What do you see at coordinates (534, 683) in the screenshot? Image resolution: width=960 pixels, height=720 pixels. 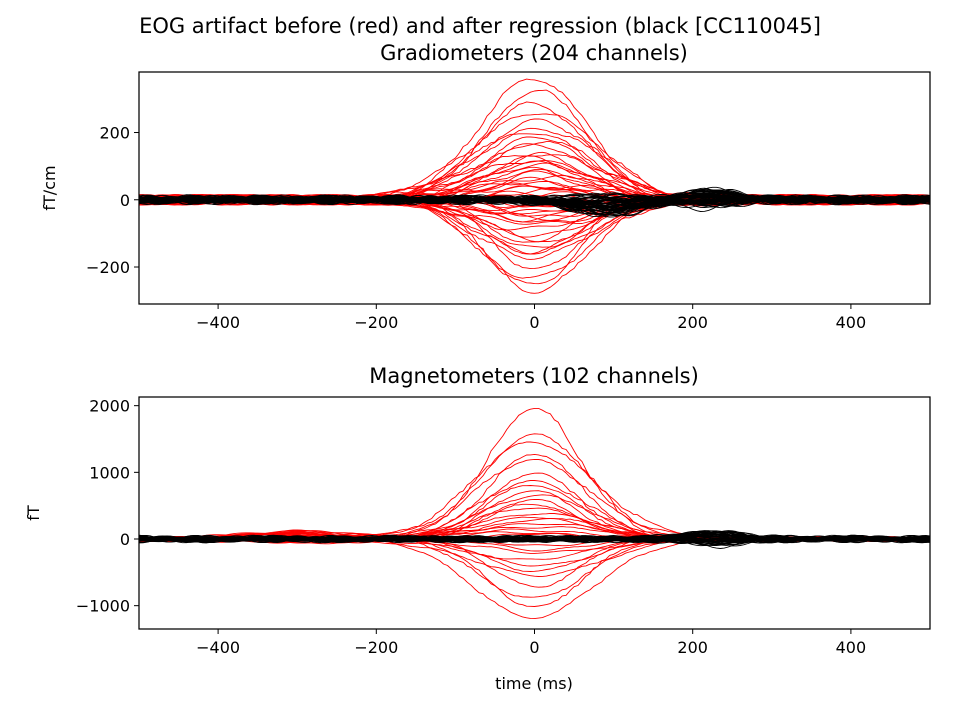 I see `magnetometers-x-label: time (ms)` at bounding box center [534, 683].